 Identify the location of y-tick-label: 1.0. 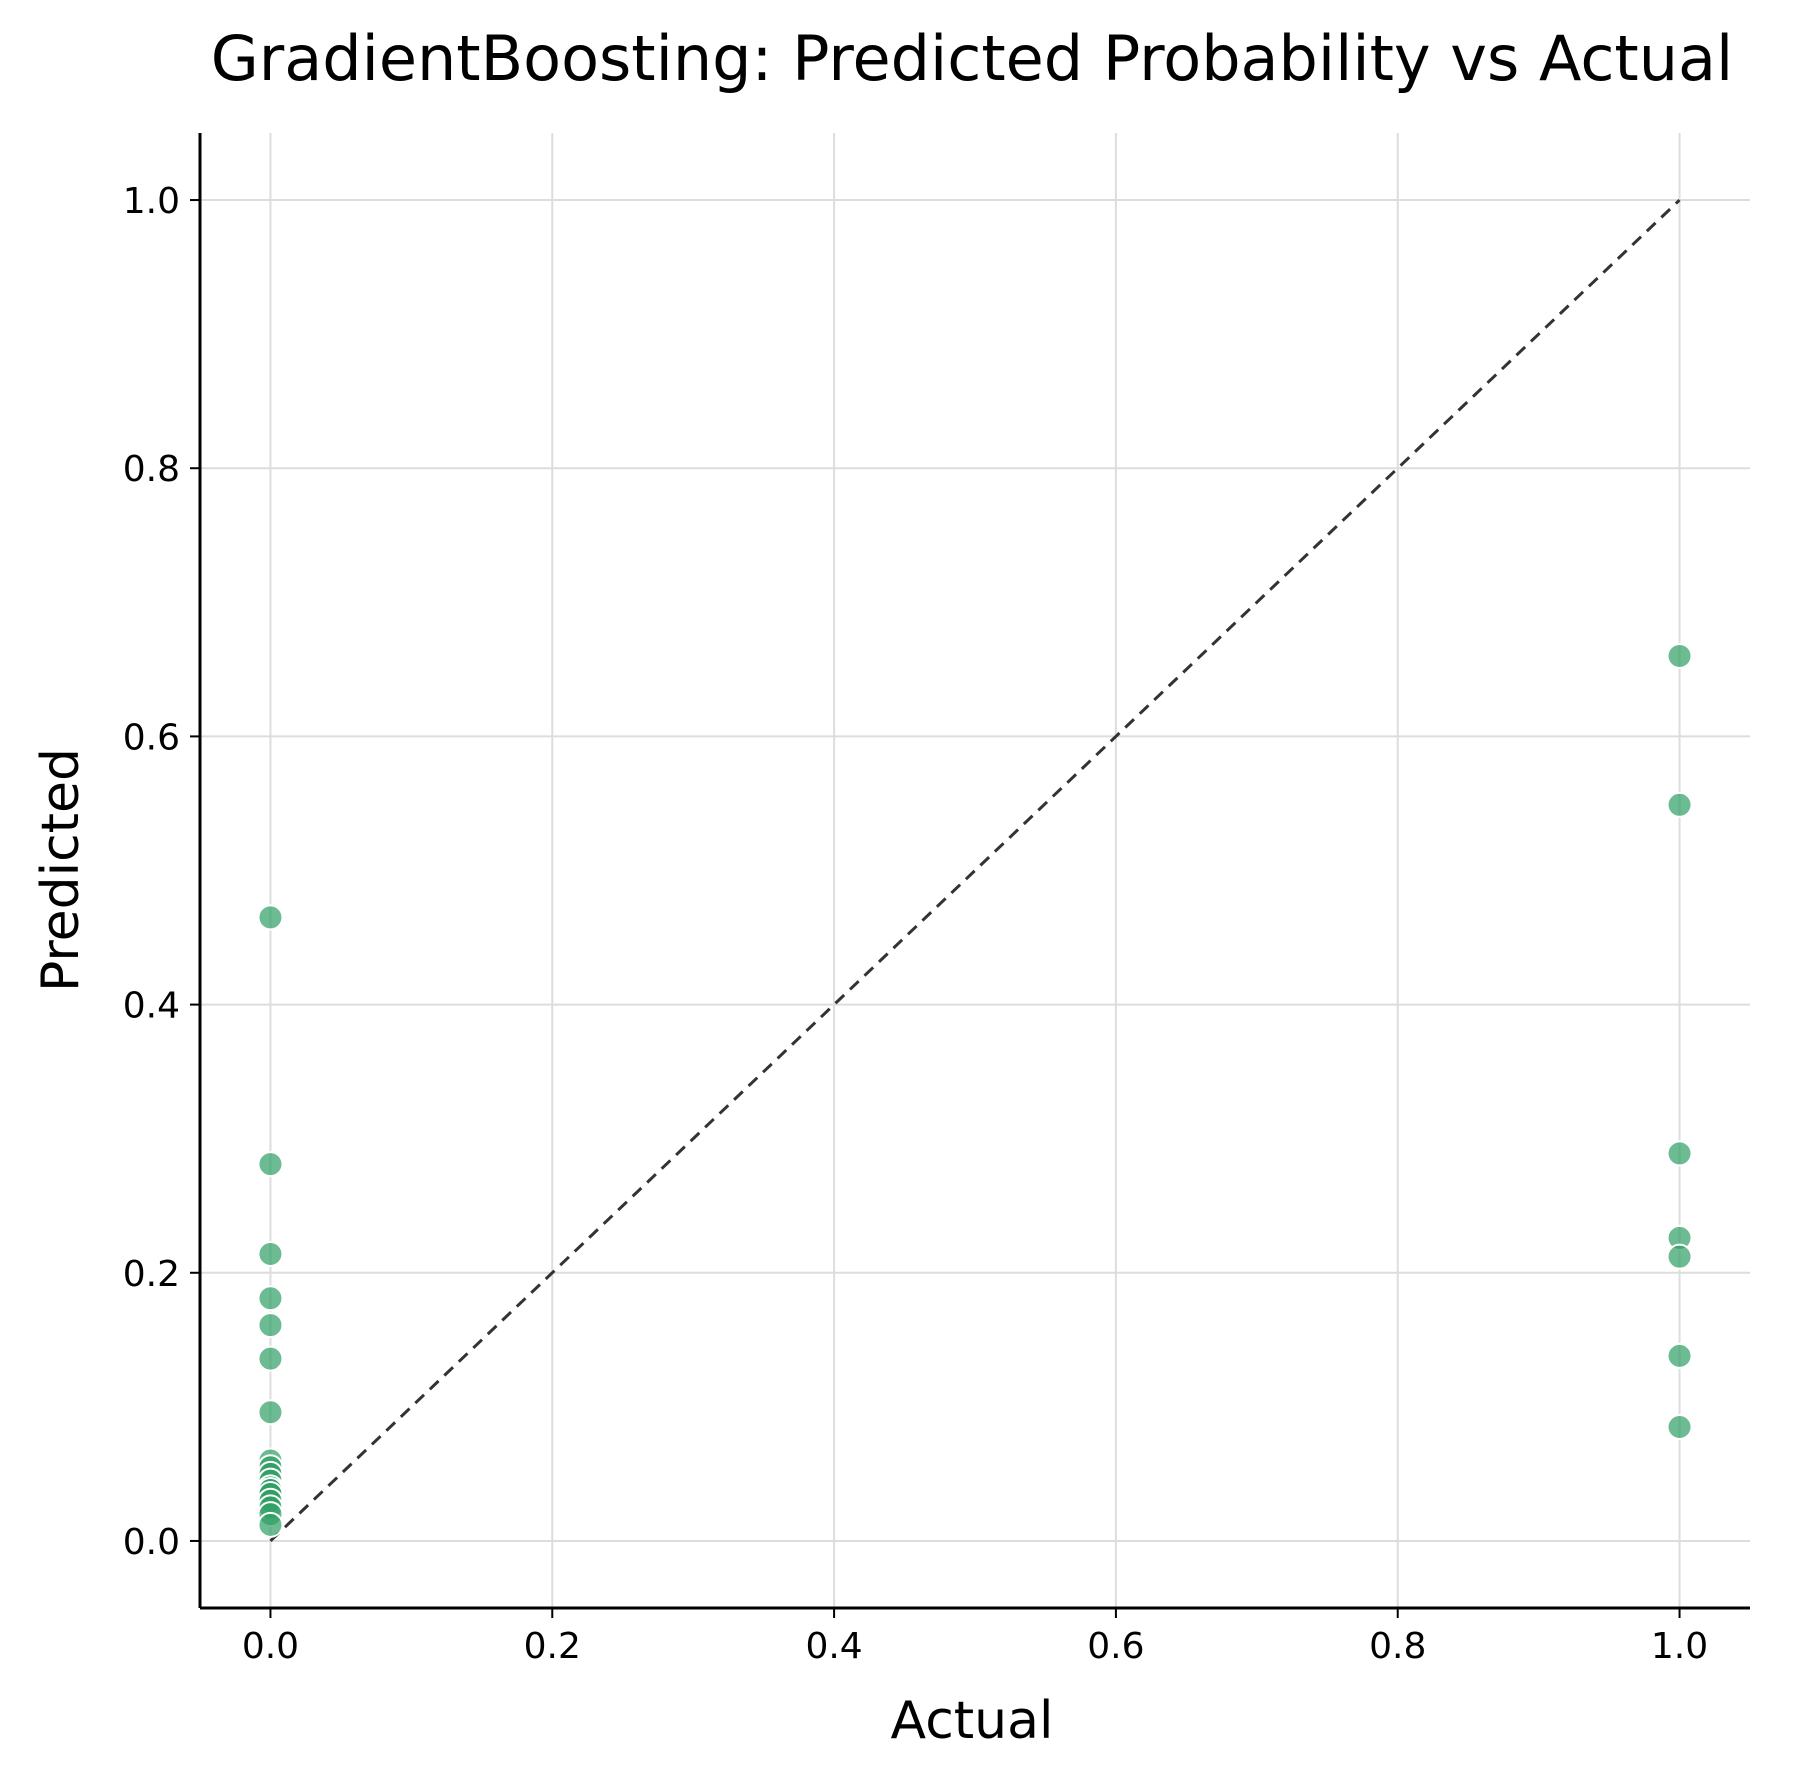
(151, 201).